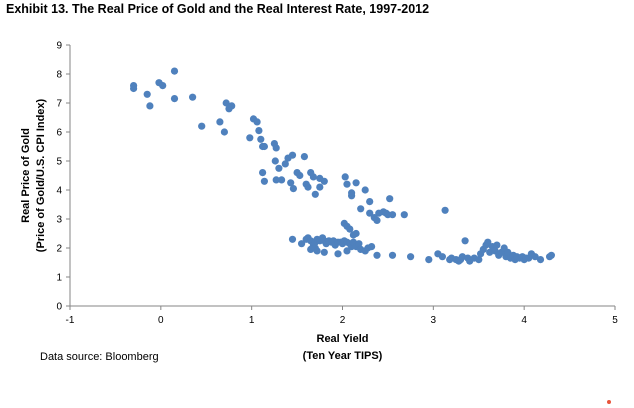 This screenshot has width=634, height=408. I want to click on y-axis-title-line: Real Price of Gold, so click(26, 175).